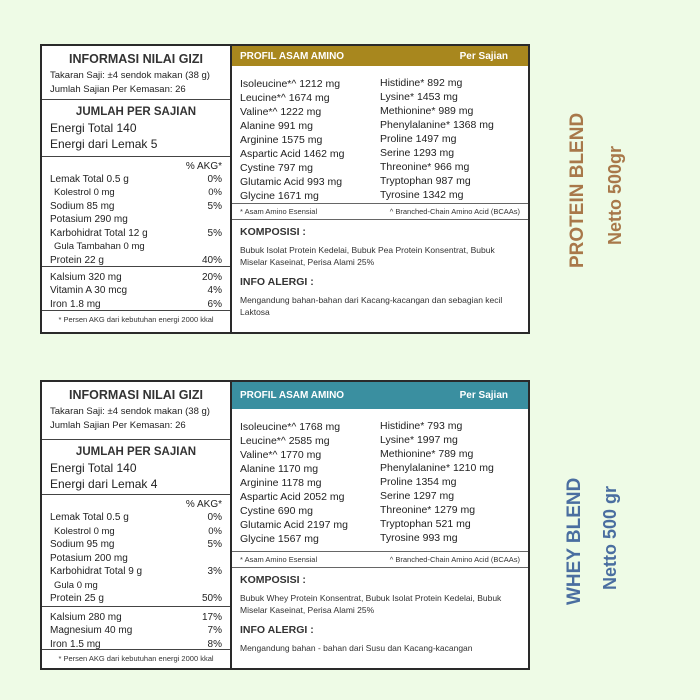 The image size is (700, 700). I want to click on nutrient-row: Lemak Total 0.5 g 0%, so click(136, 180).